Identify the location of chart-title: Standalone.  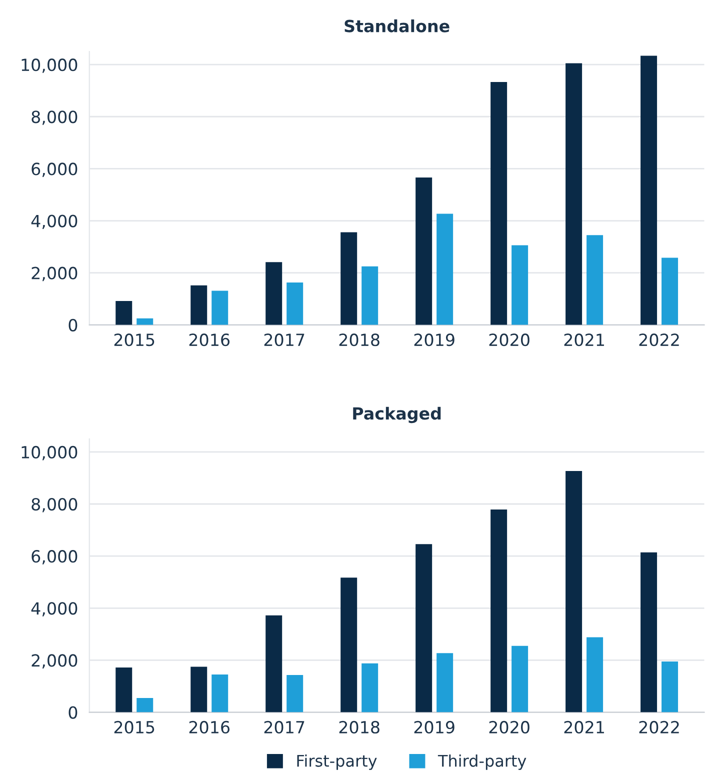
(397, 25).